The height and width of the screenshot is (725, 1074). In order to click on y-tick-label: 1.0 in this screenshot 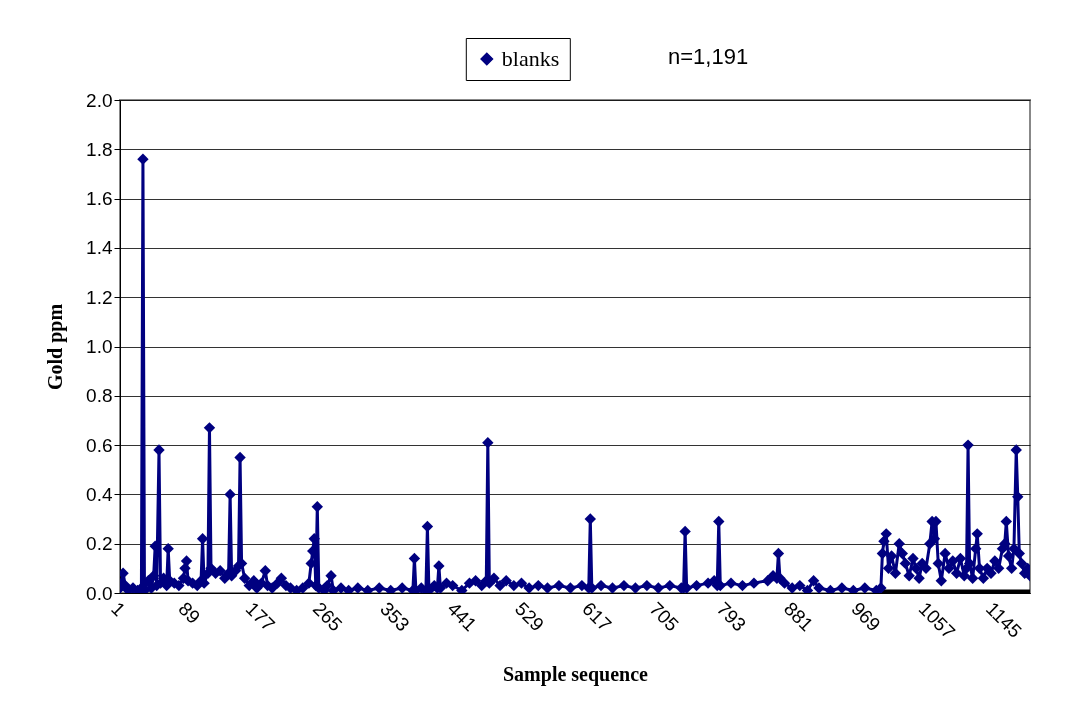, I will do `click(99, 346)`.